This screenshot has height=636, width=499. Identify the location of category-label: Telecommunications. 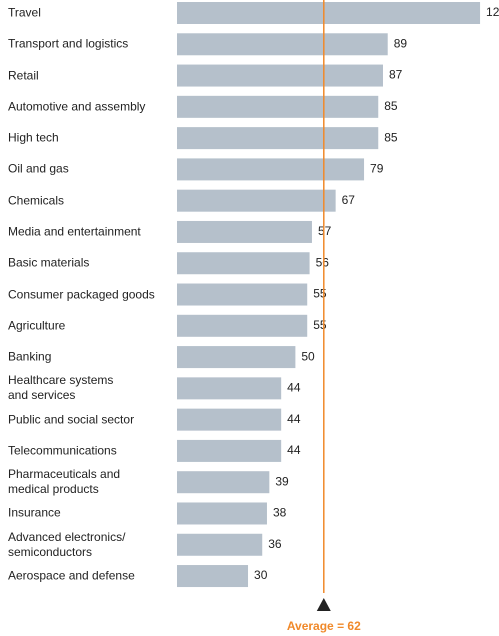
(62, 450).